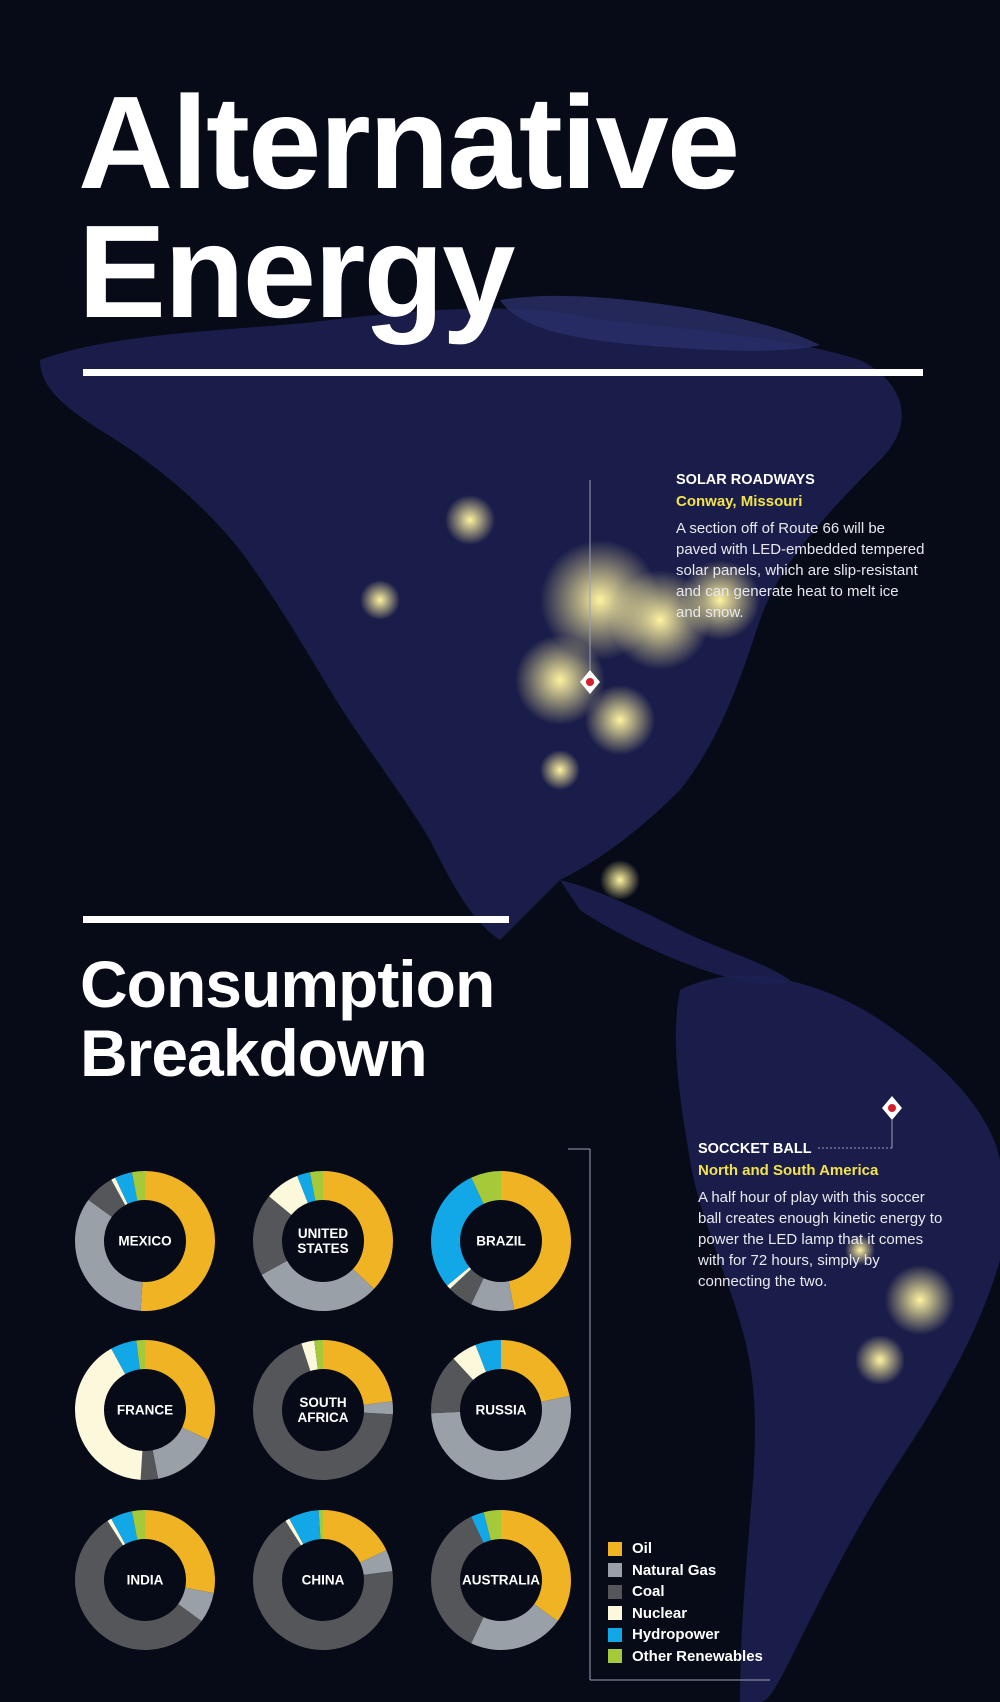  I want to click on donut-label: MEXICO, so click(145, 1241).